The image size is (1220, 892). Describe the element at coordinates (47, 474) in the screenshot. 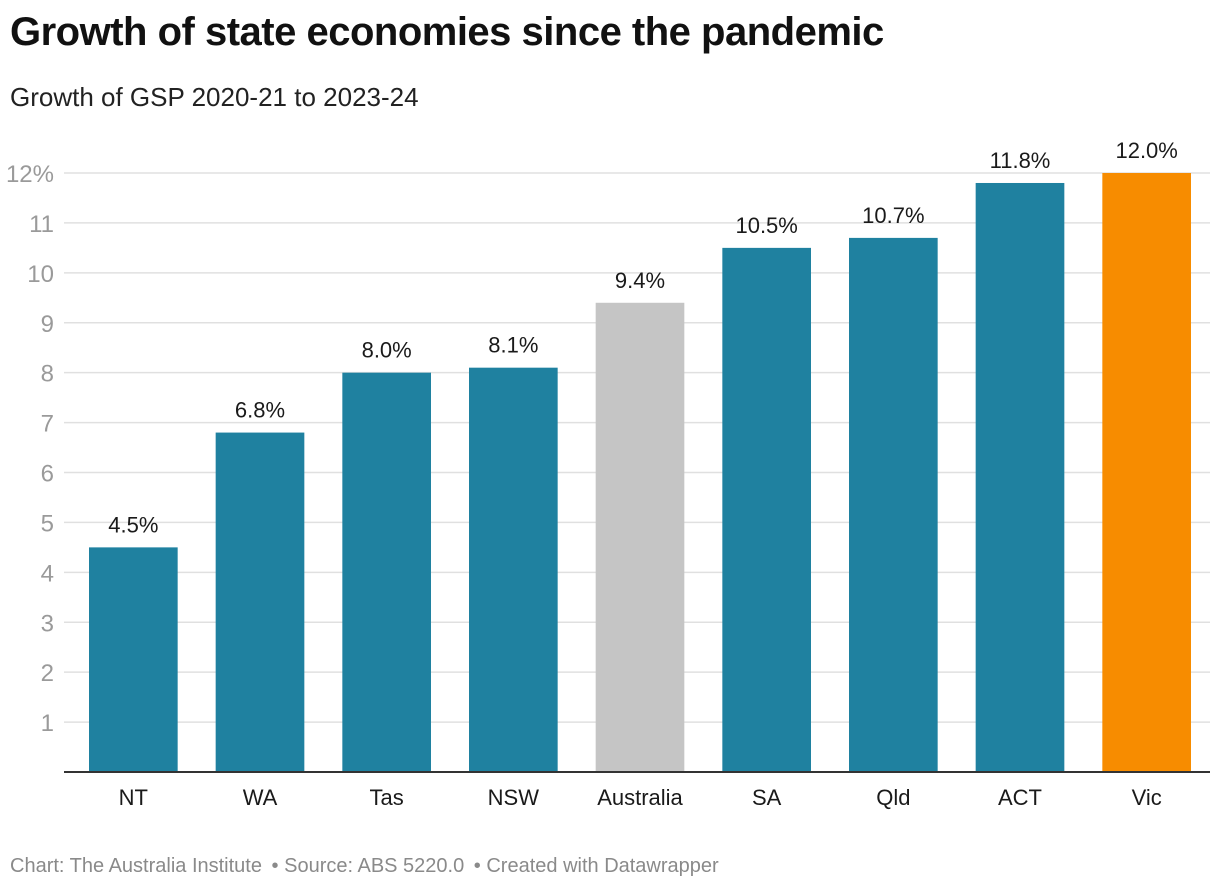

I see `y-tick-label: 6` at that location.